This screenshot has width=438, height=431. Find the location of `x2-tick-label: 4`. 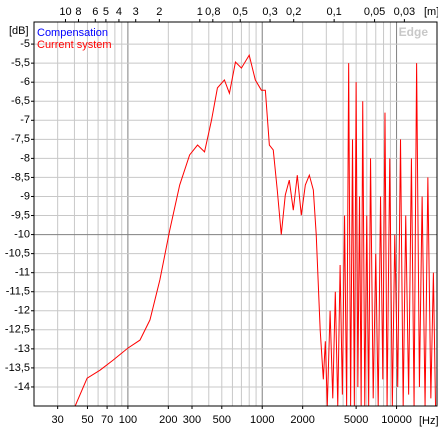

x2-tick-label: 4 is located at coordinates (119, 12).